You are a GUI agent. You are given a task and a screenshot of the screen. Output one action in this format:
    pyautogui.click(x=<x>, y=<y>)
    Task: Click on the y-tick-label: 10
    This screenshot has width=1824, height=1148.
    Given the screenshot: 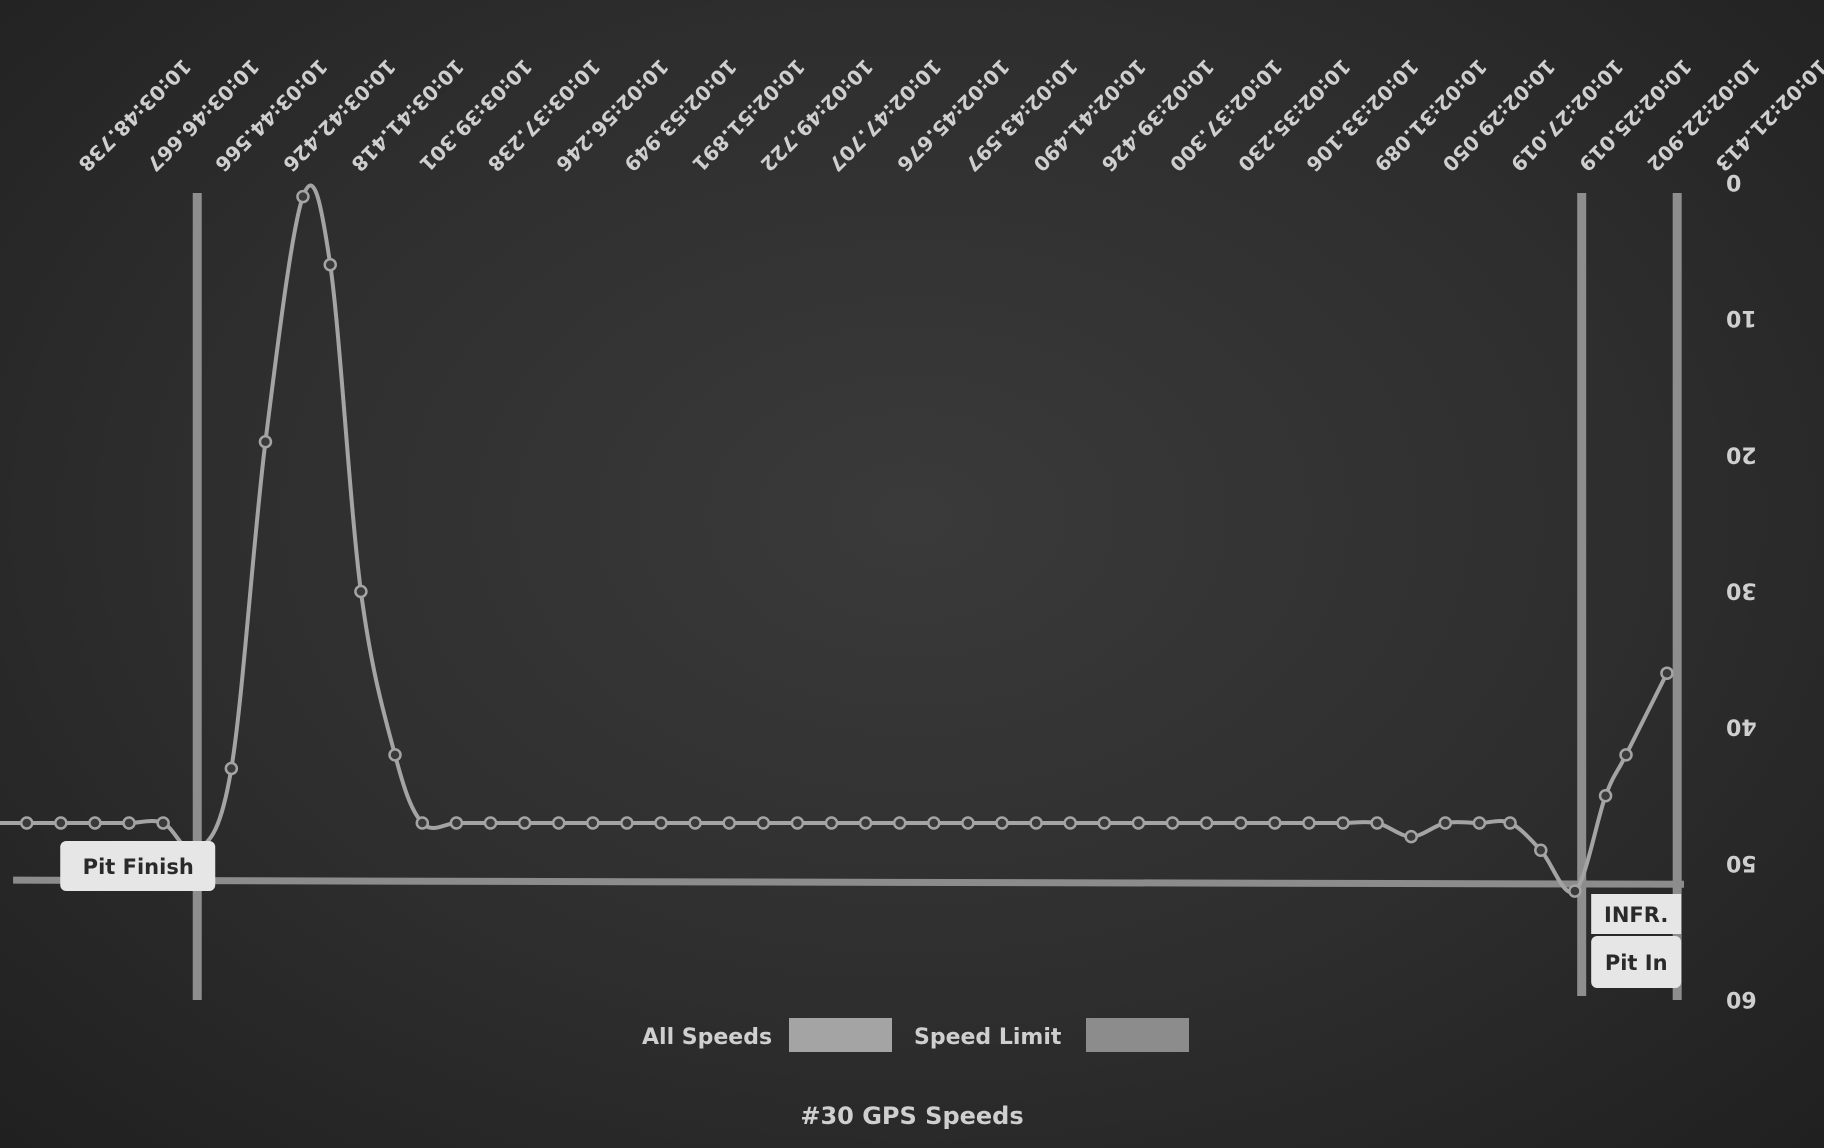 What is the action you would take?
    pyautogui.click(x=1741, y=317)
    